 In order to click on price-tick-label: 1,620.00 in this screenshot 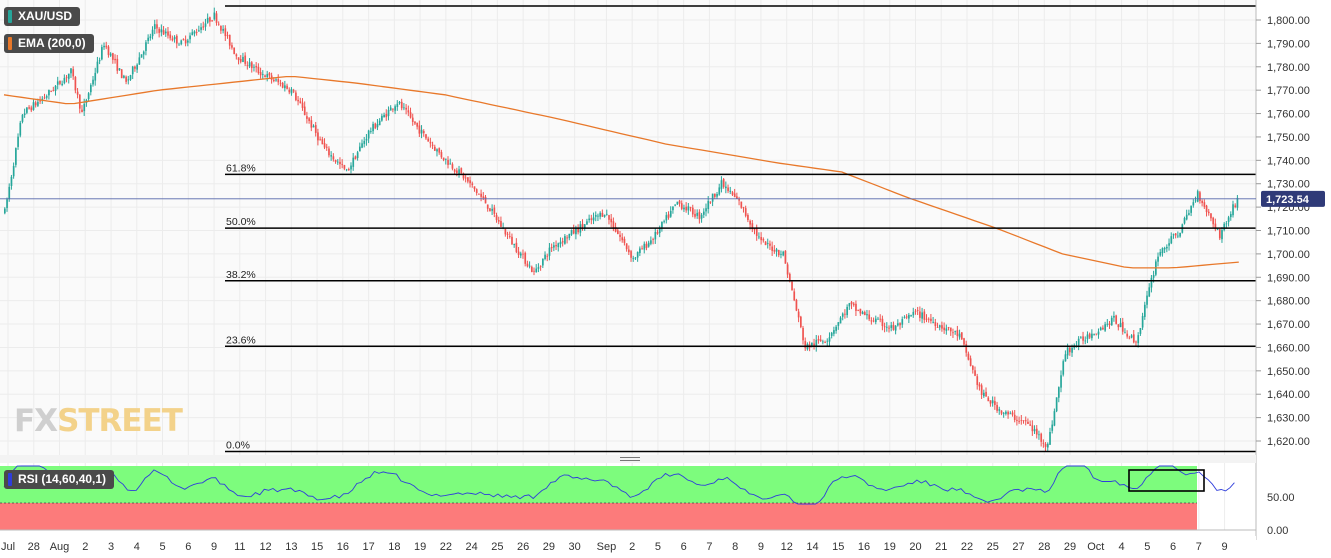, I will do `click(1288, 442)`.